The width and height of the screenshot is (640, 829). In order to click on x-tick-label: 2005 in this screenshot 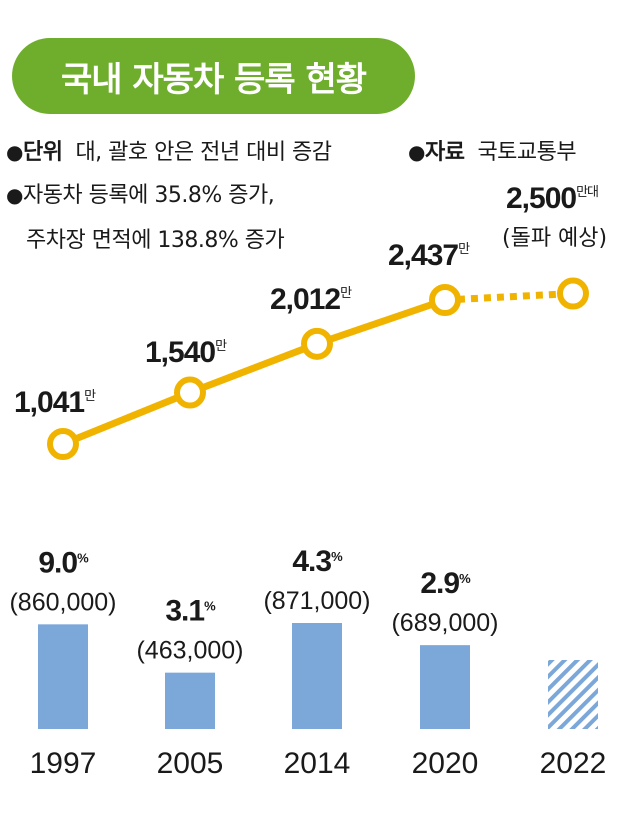, I will do `click(190, 763)`.